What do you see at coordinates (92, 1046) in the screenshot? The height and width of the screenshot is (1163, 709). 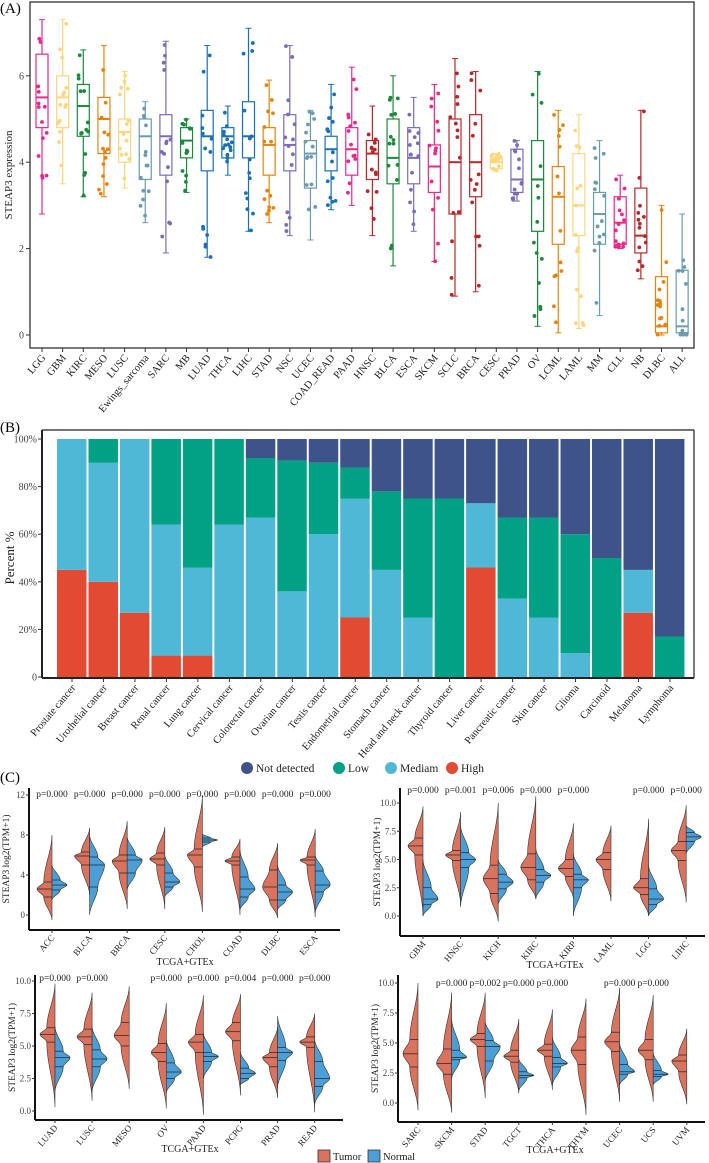 I see `violin-LUSC` at bounding box center [92, 1046].